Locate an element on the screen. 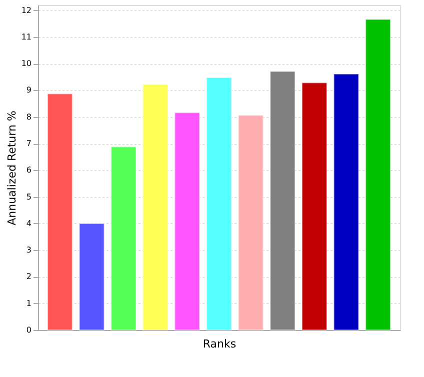 Image resolution: width=424 pixels, height=377 pixels. y-tick-label: 3 is located at coordinates (29, 250).